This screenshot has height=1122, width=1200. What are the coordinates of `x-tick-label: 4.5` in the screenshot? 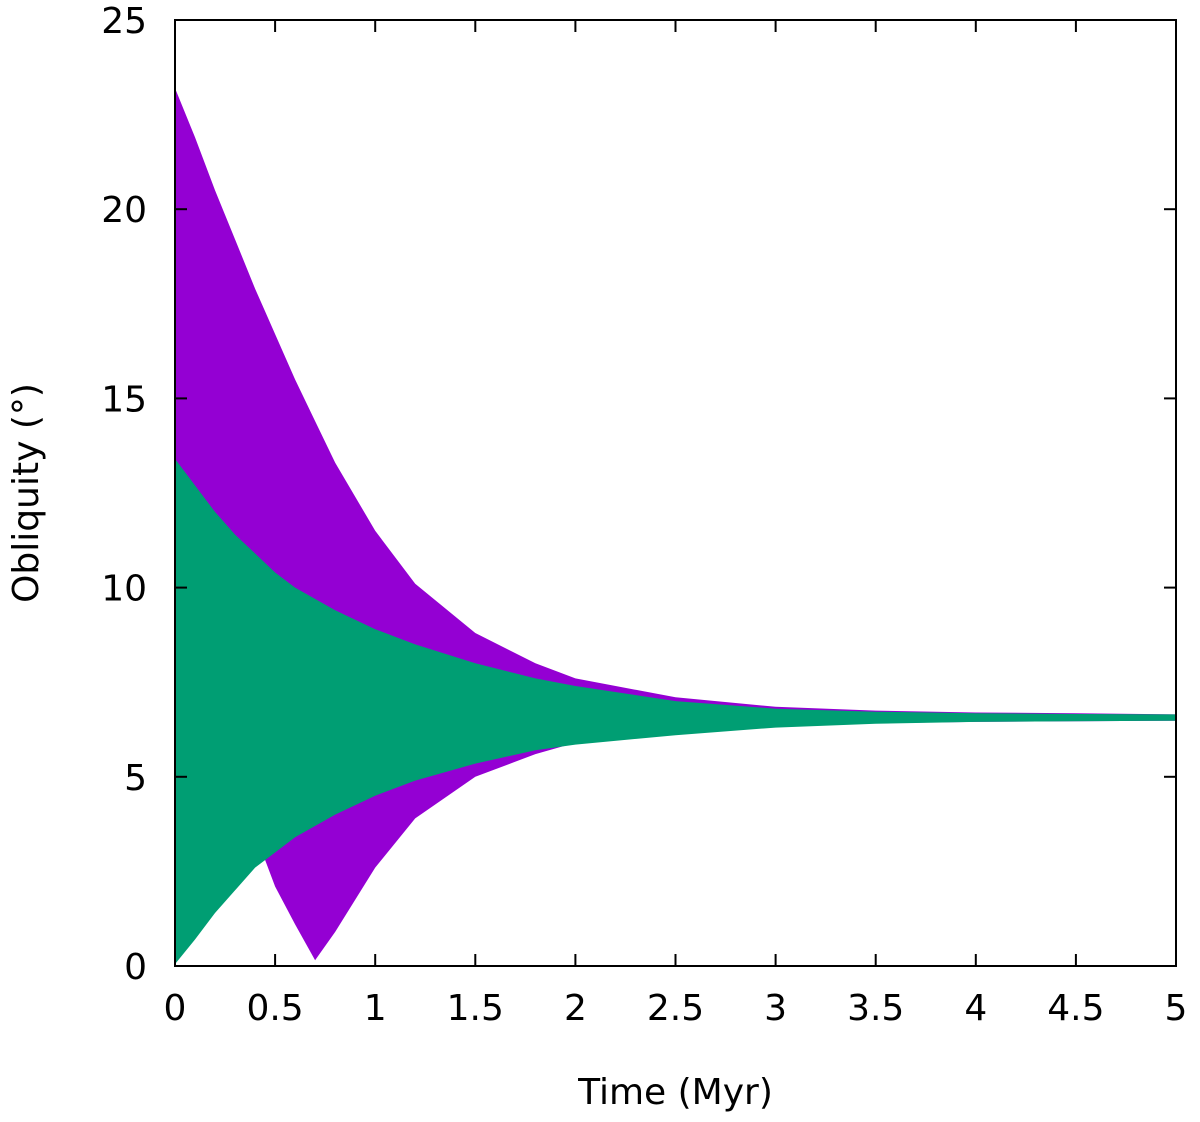 It's located at (1075, 1008).